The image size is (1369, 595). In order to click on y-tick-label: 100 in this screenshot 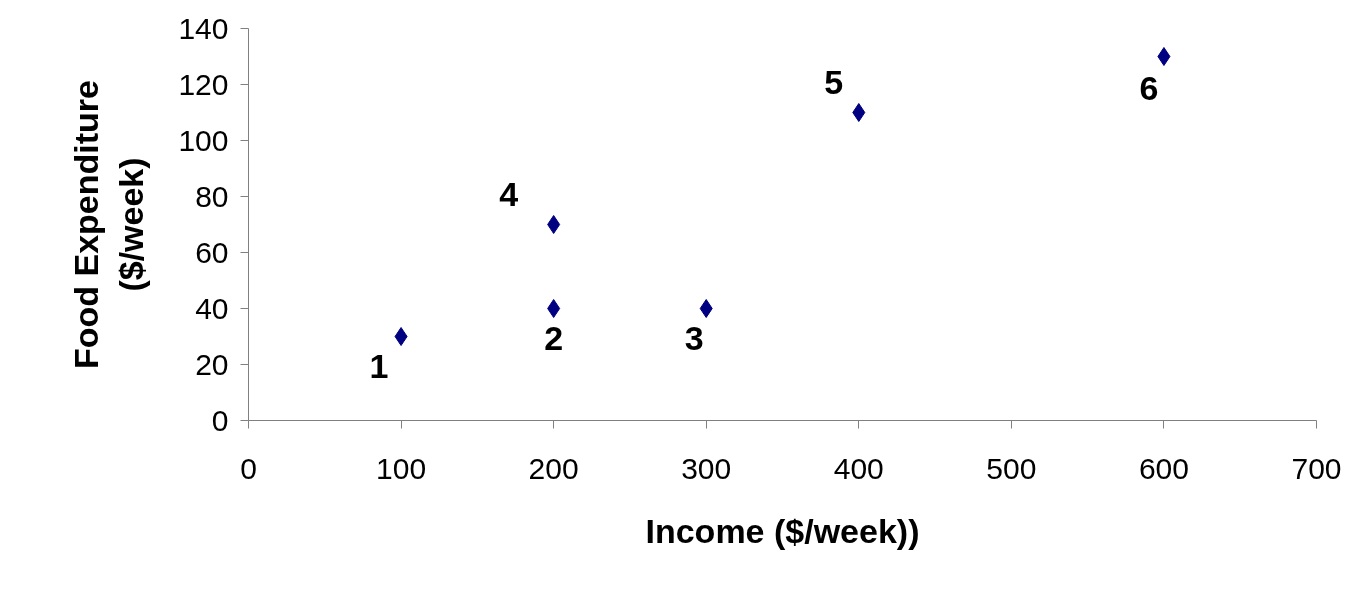, I will do `click(203, 140)`.